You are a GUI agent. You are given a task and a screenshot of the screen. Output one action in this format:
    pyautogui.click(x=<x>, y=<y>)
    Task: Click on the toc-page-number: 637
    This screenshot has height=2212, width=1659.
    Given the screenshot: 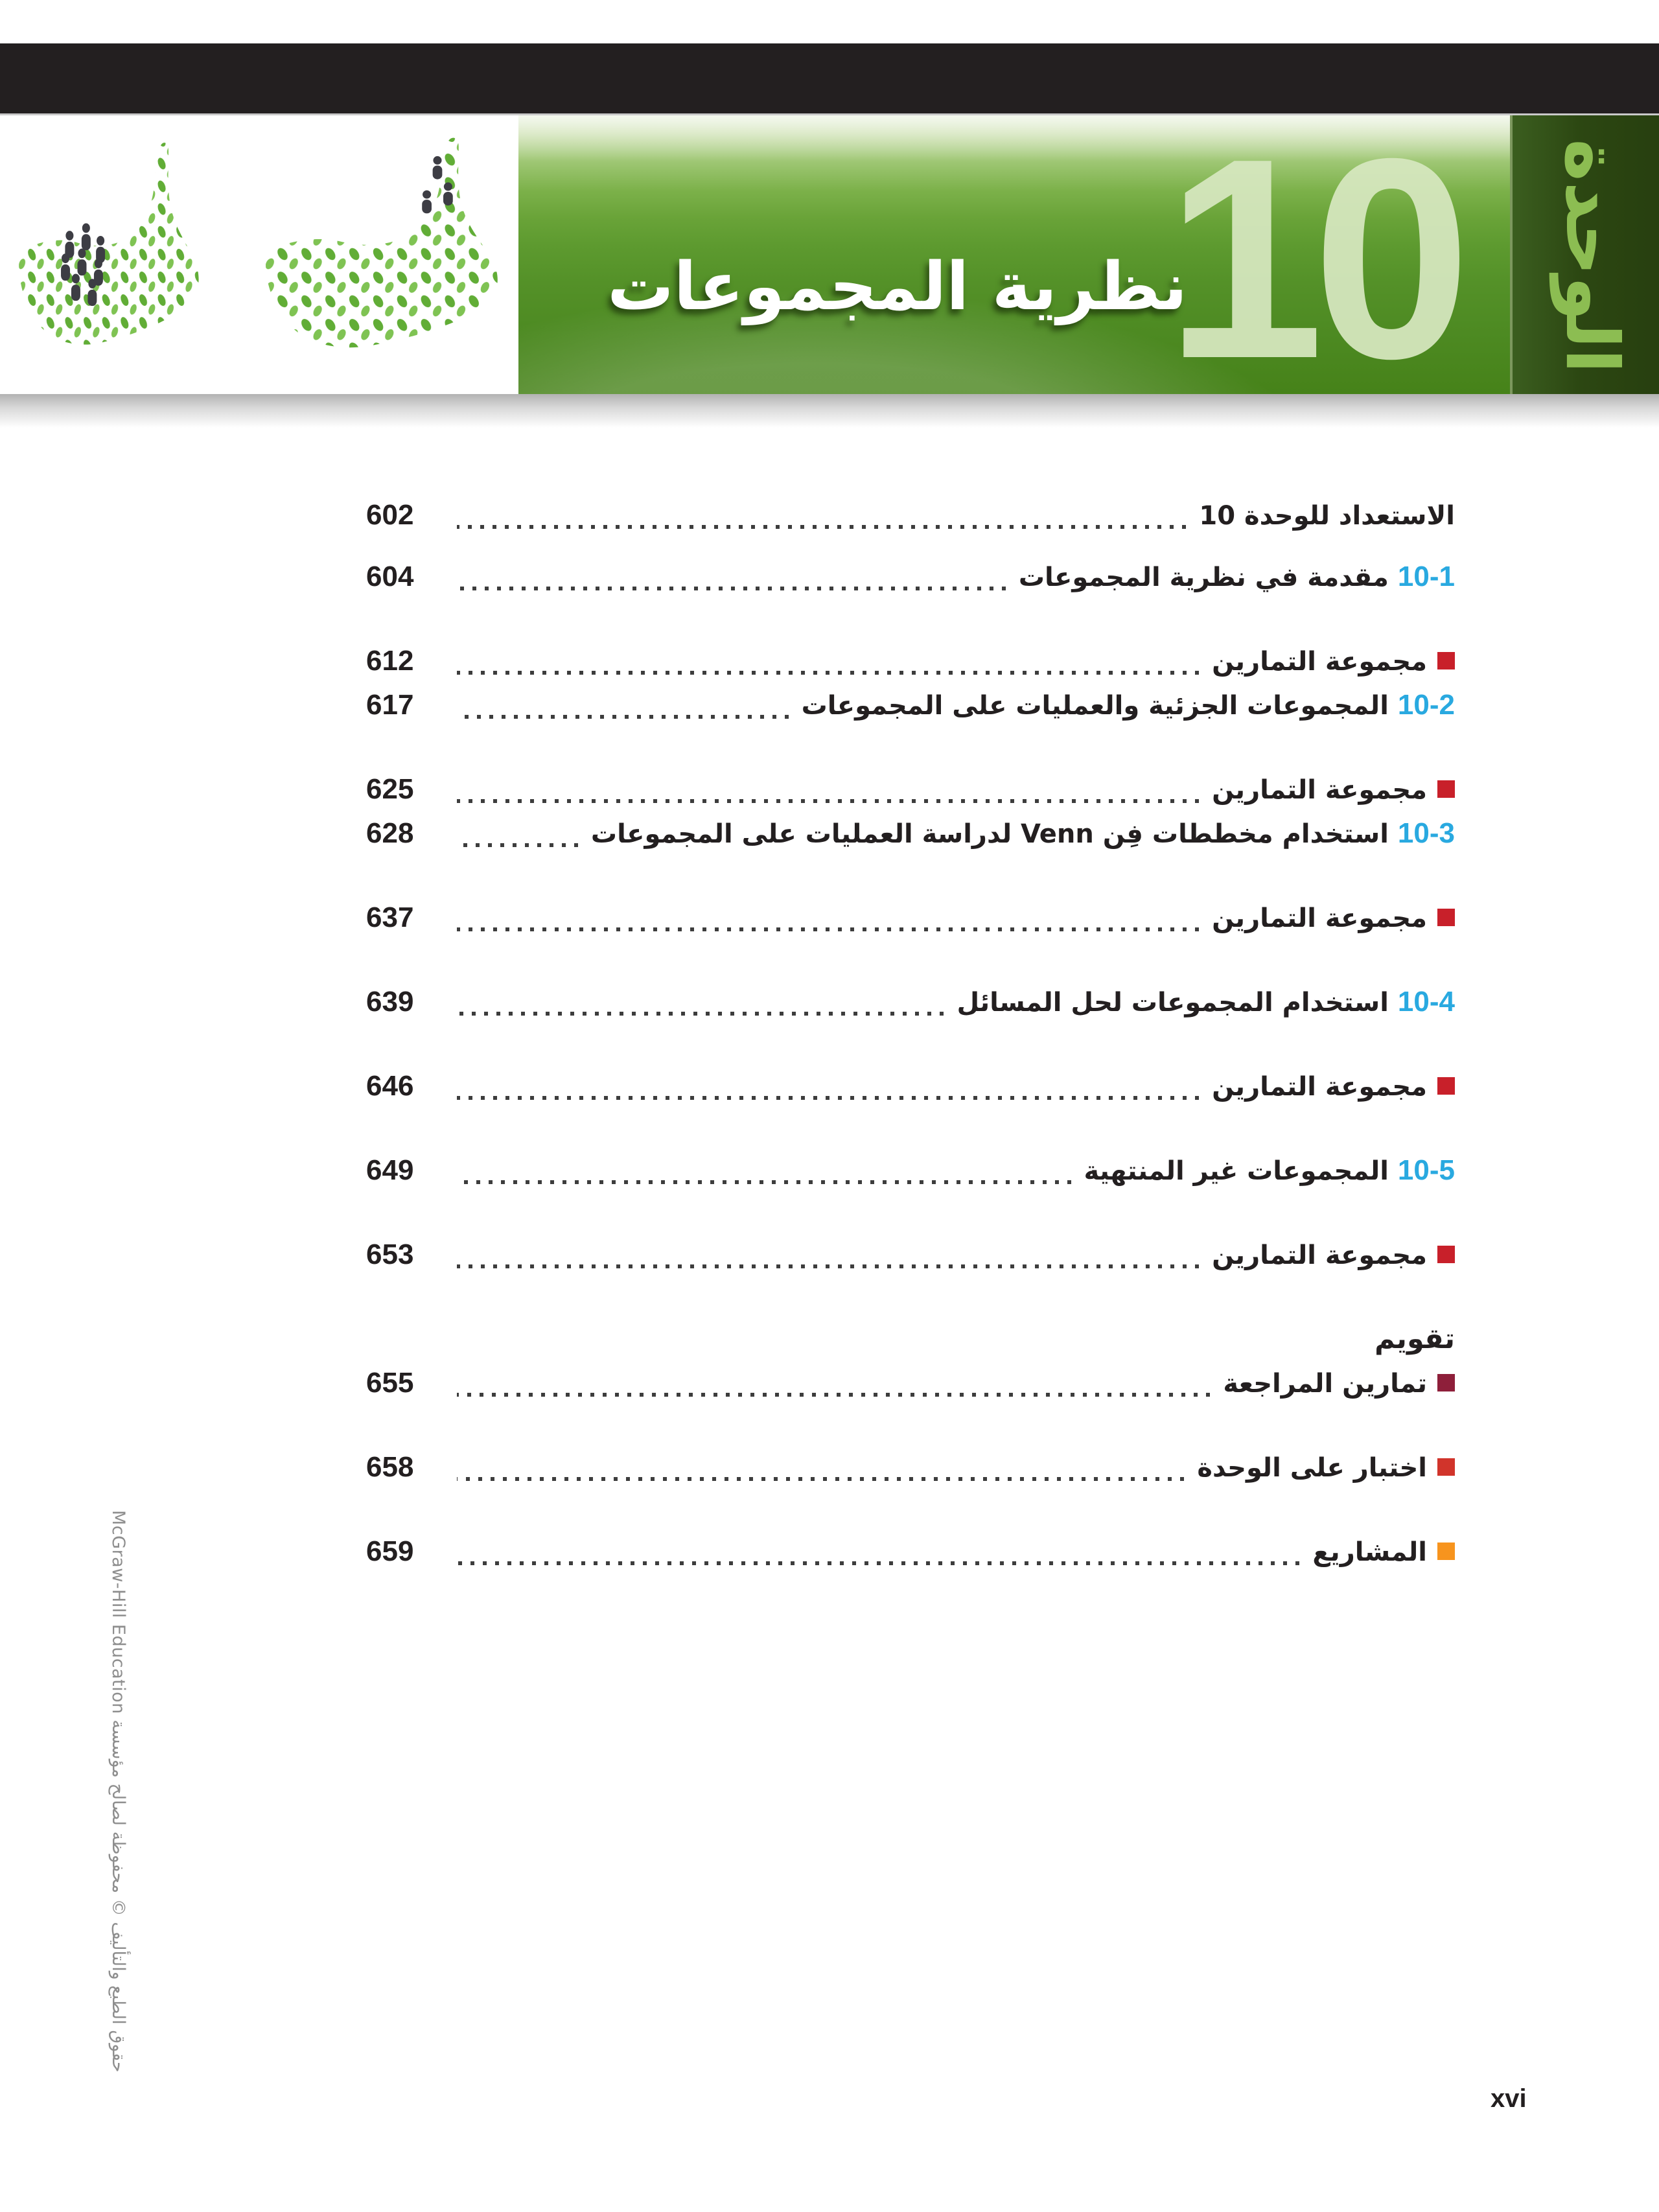 What is the action you would take?
    pyautogui.click(x=390, y=917)
    